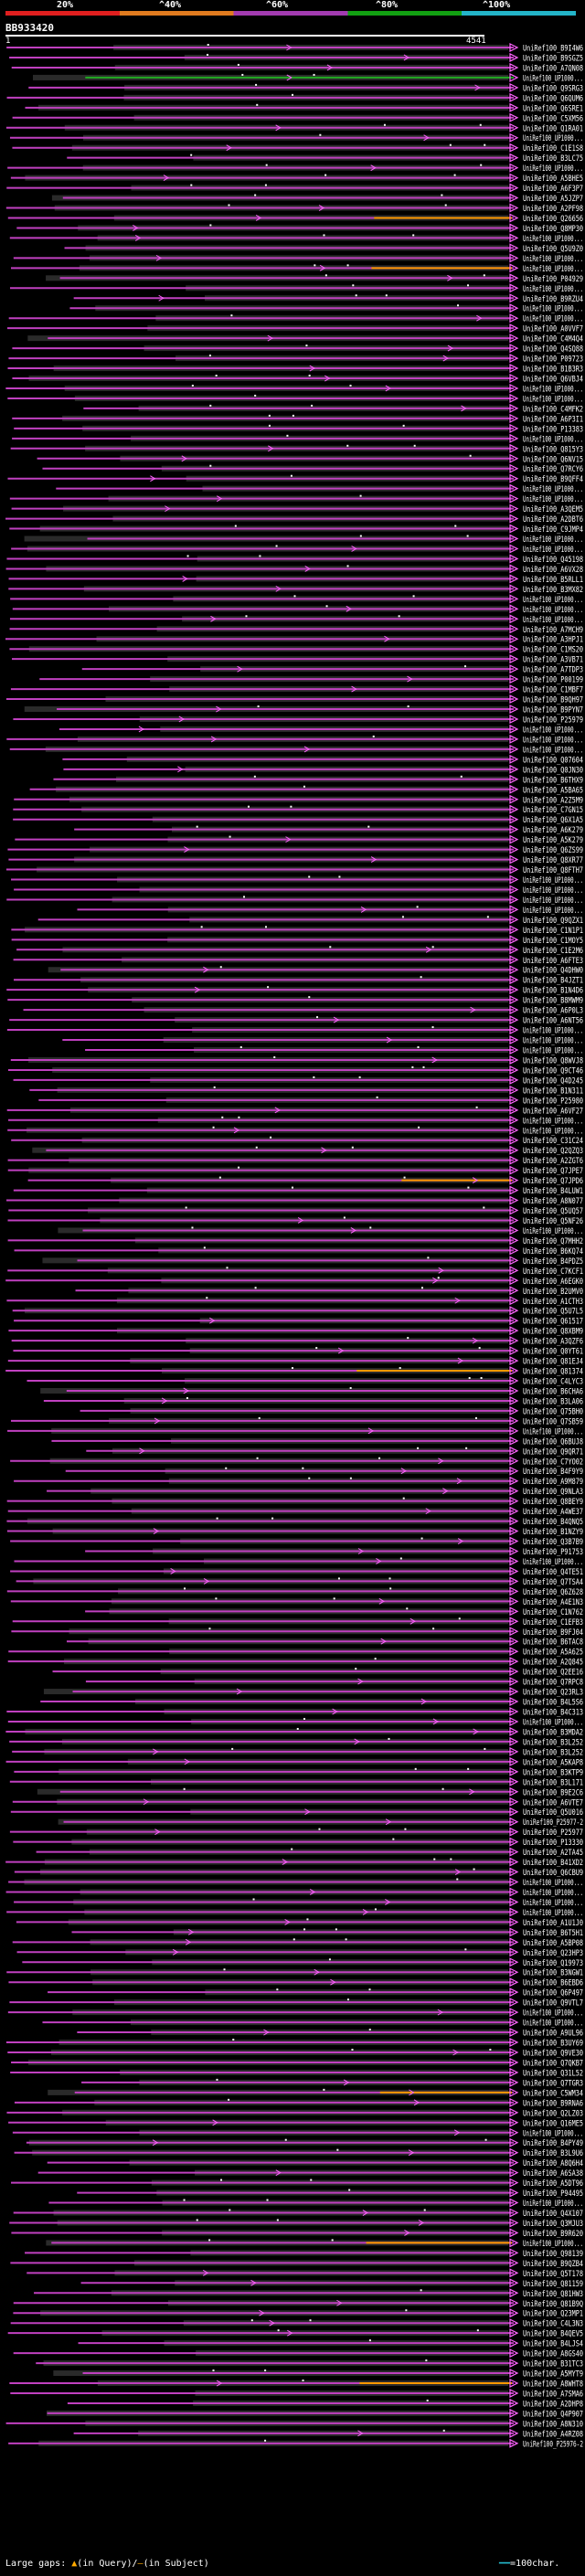 The image size is (585, 2576). Describe the element at coordinates (298, 419) in the screenshot. I see `hit-row: UniRef100_A6P3I1` at that location.